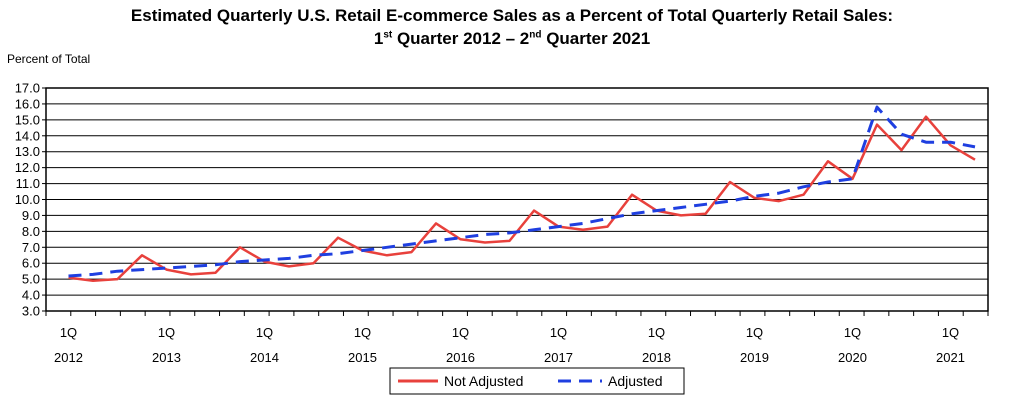 This screenshot has width=1024, height=403. Describe the element at coordinates (31, 295) in the screenshot. I see `y-tick-label: 4.0` at that location.